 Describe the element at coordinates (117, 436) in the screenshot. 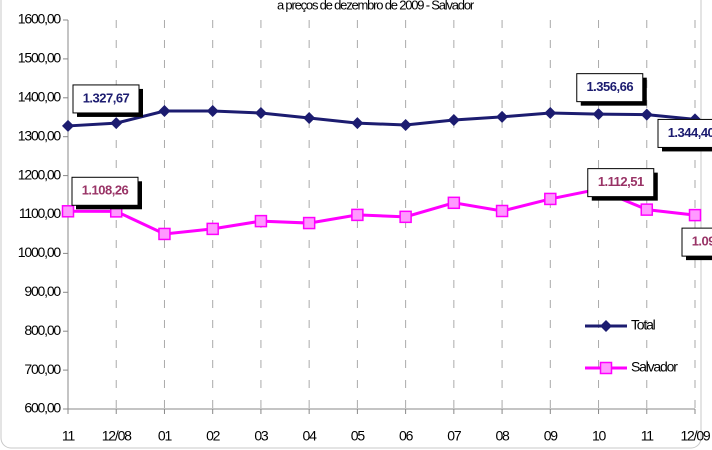

I see `x-tick-label: 12/08` at that location.